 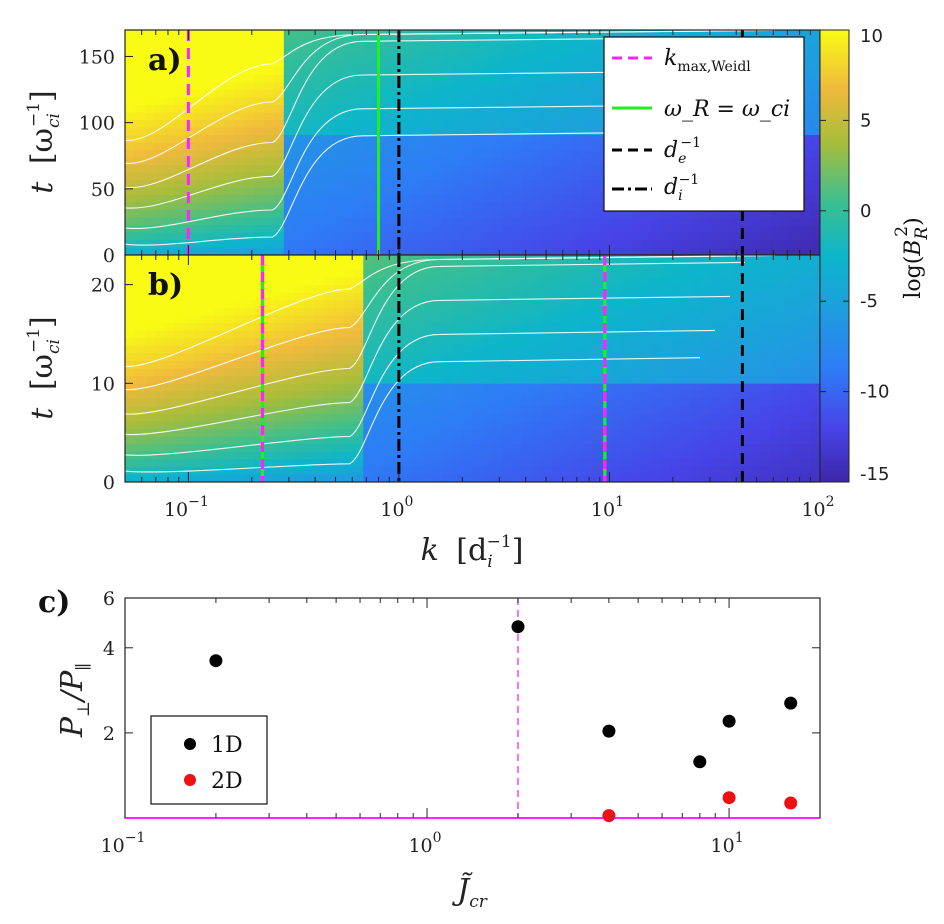 I want to click on legend-a: kmax,Weidl ω_R = ω_ci de−1 di−1, so click(x=704, y=124).